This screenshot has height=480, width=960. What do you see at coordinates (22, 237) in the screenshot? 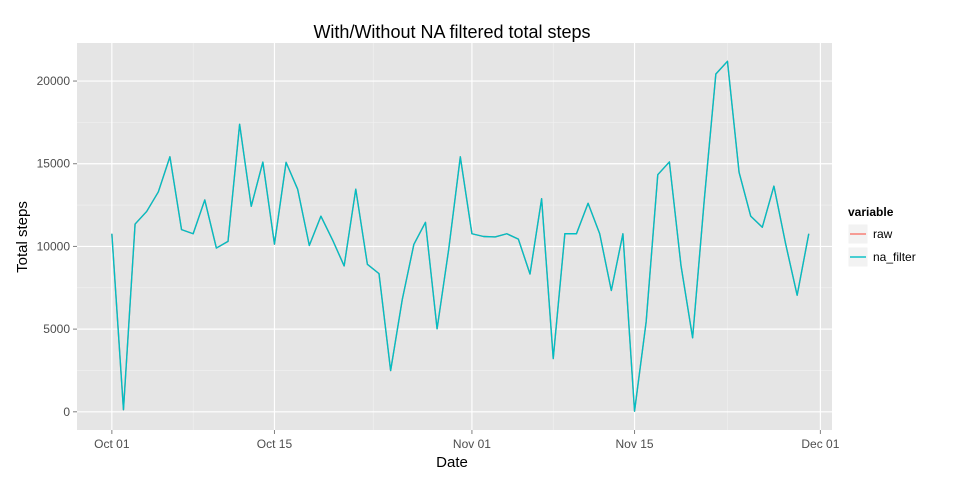
I see `y-axis-title: Total steps` at bounding box center [22, 237].